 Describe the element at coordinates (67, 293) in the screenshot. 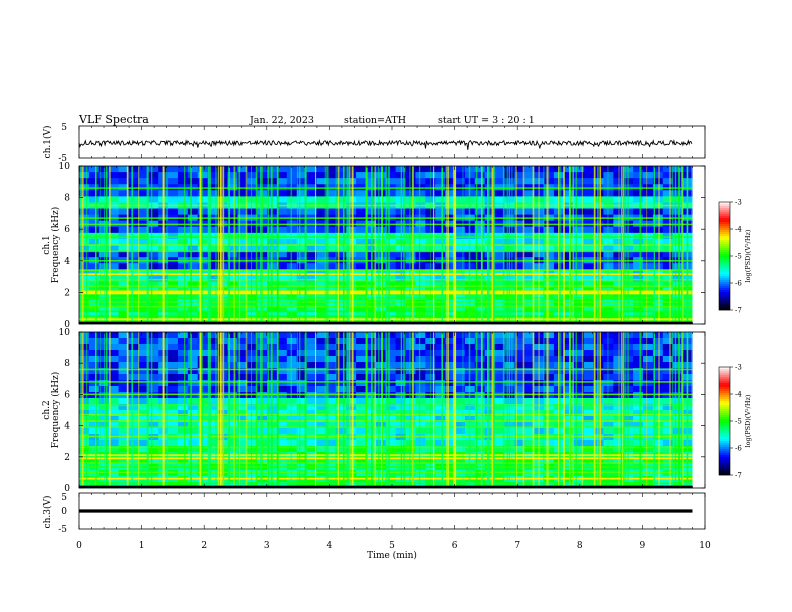

I see `frequency-tick-label: 2` at that location.